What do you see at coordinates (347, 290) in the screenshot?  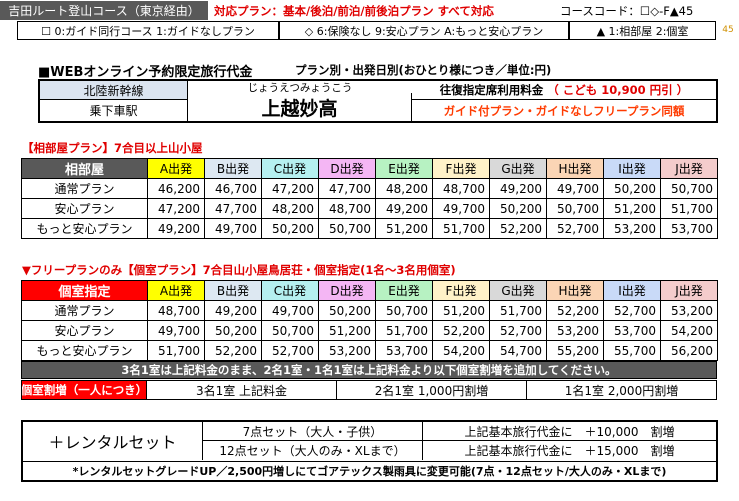 I see `private-col-d: D出発` at bounding box center [347, 290].